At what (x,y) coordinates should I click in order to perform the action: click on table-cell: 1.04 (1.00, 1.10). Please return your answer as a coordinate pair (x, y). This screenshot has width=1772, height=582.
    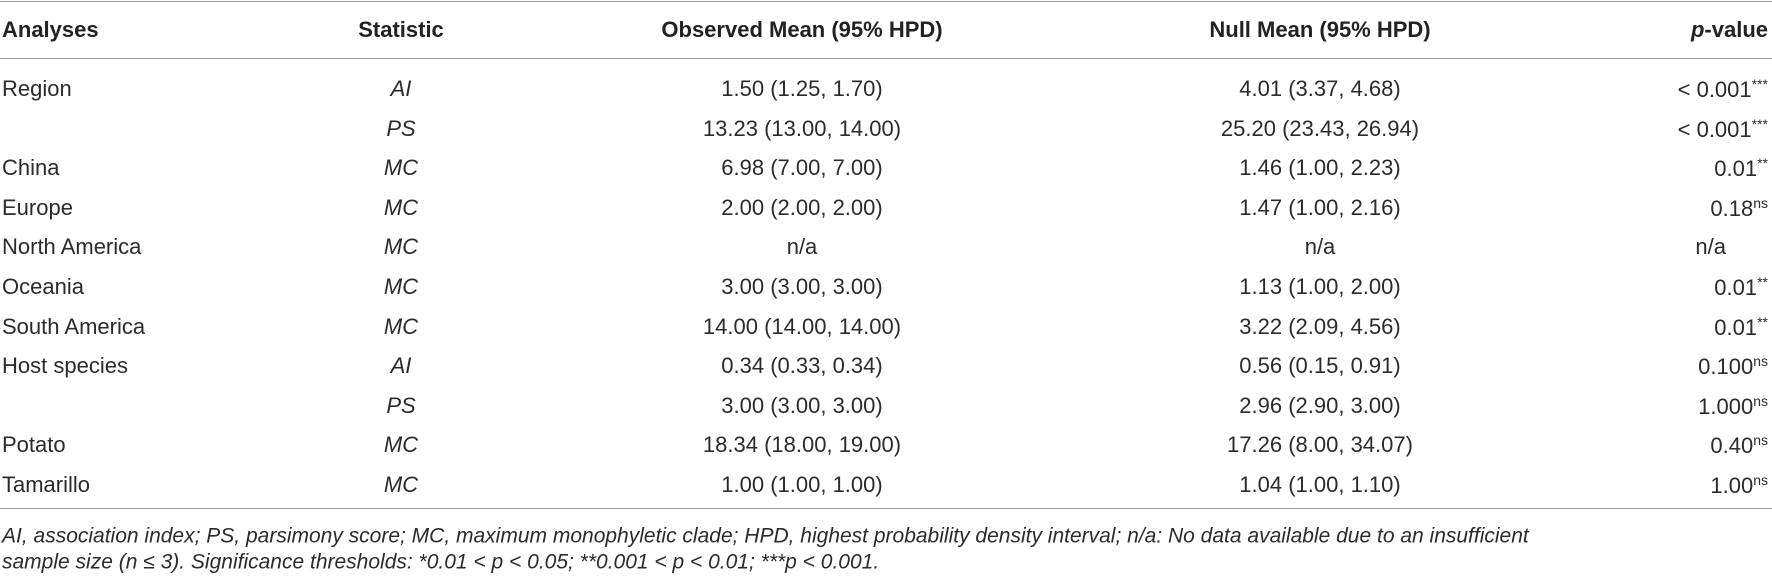
    Looking at the image, I should click on (1320, 484).